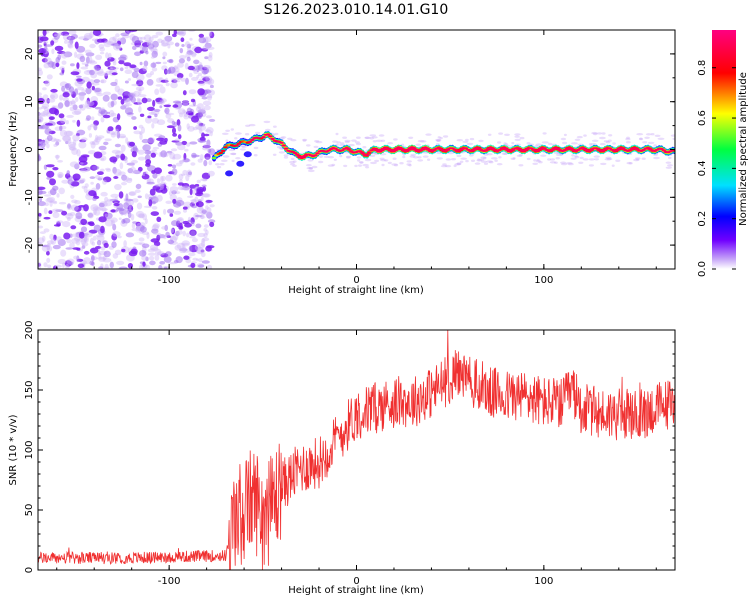 This screenshot has width=750, height=600. What do you see at coordinates (356, 590) in the screenshot?
I see `snr-xlabel: Height of straight line (km)` at bounding box center [356, 590].